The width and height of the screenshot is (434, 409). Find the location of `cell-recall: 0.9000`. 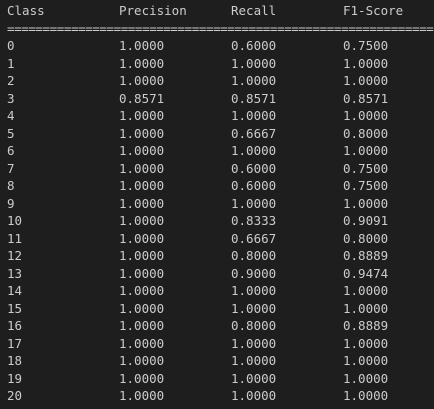

cell-recall: 0.9000 is located at coordinates (254, 273).